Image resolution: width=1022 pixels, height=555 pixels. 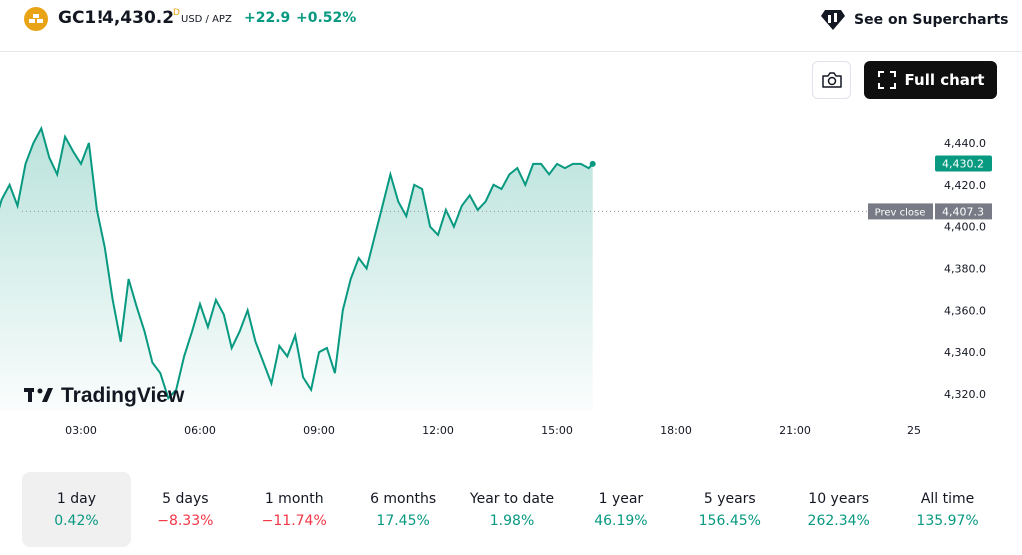 I want to click on period-label: 5 days, so click(x=185, y=498).